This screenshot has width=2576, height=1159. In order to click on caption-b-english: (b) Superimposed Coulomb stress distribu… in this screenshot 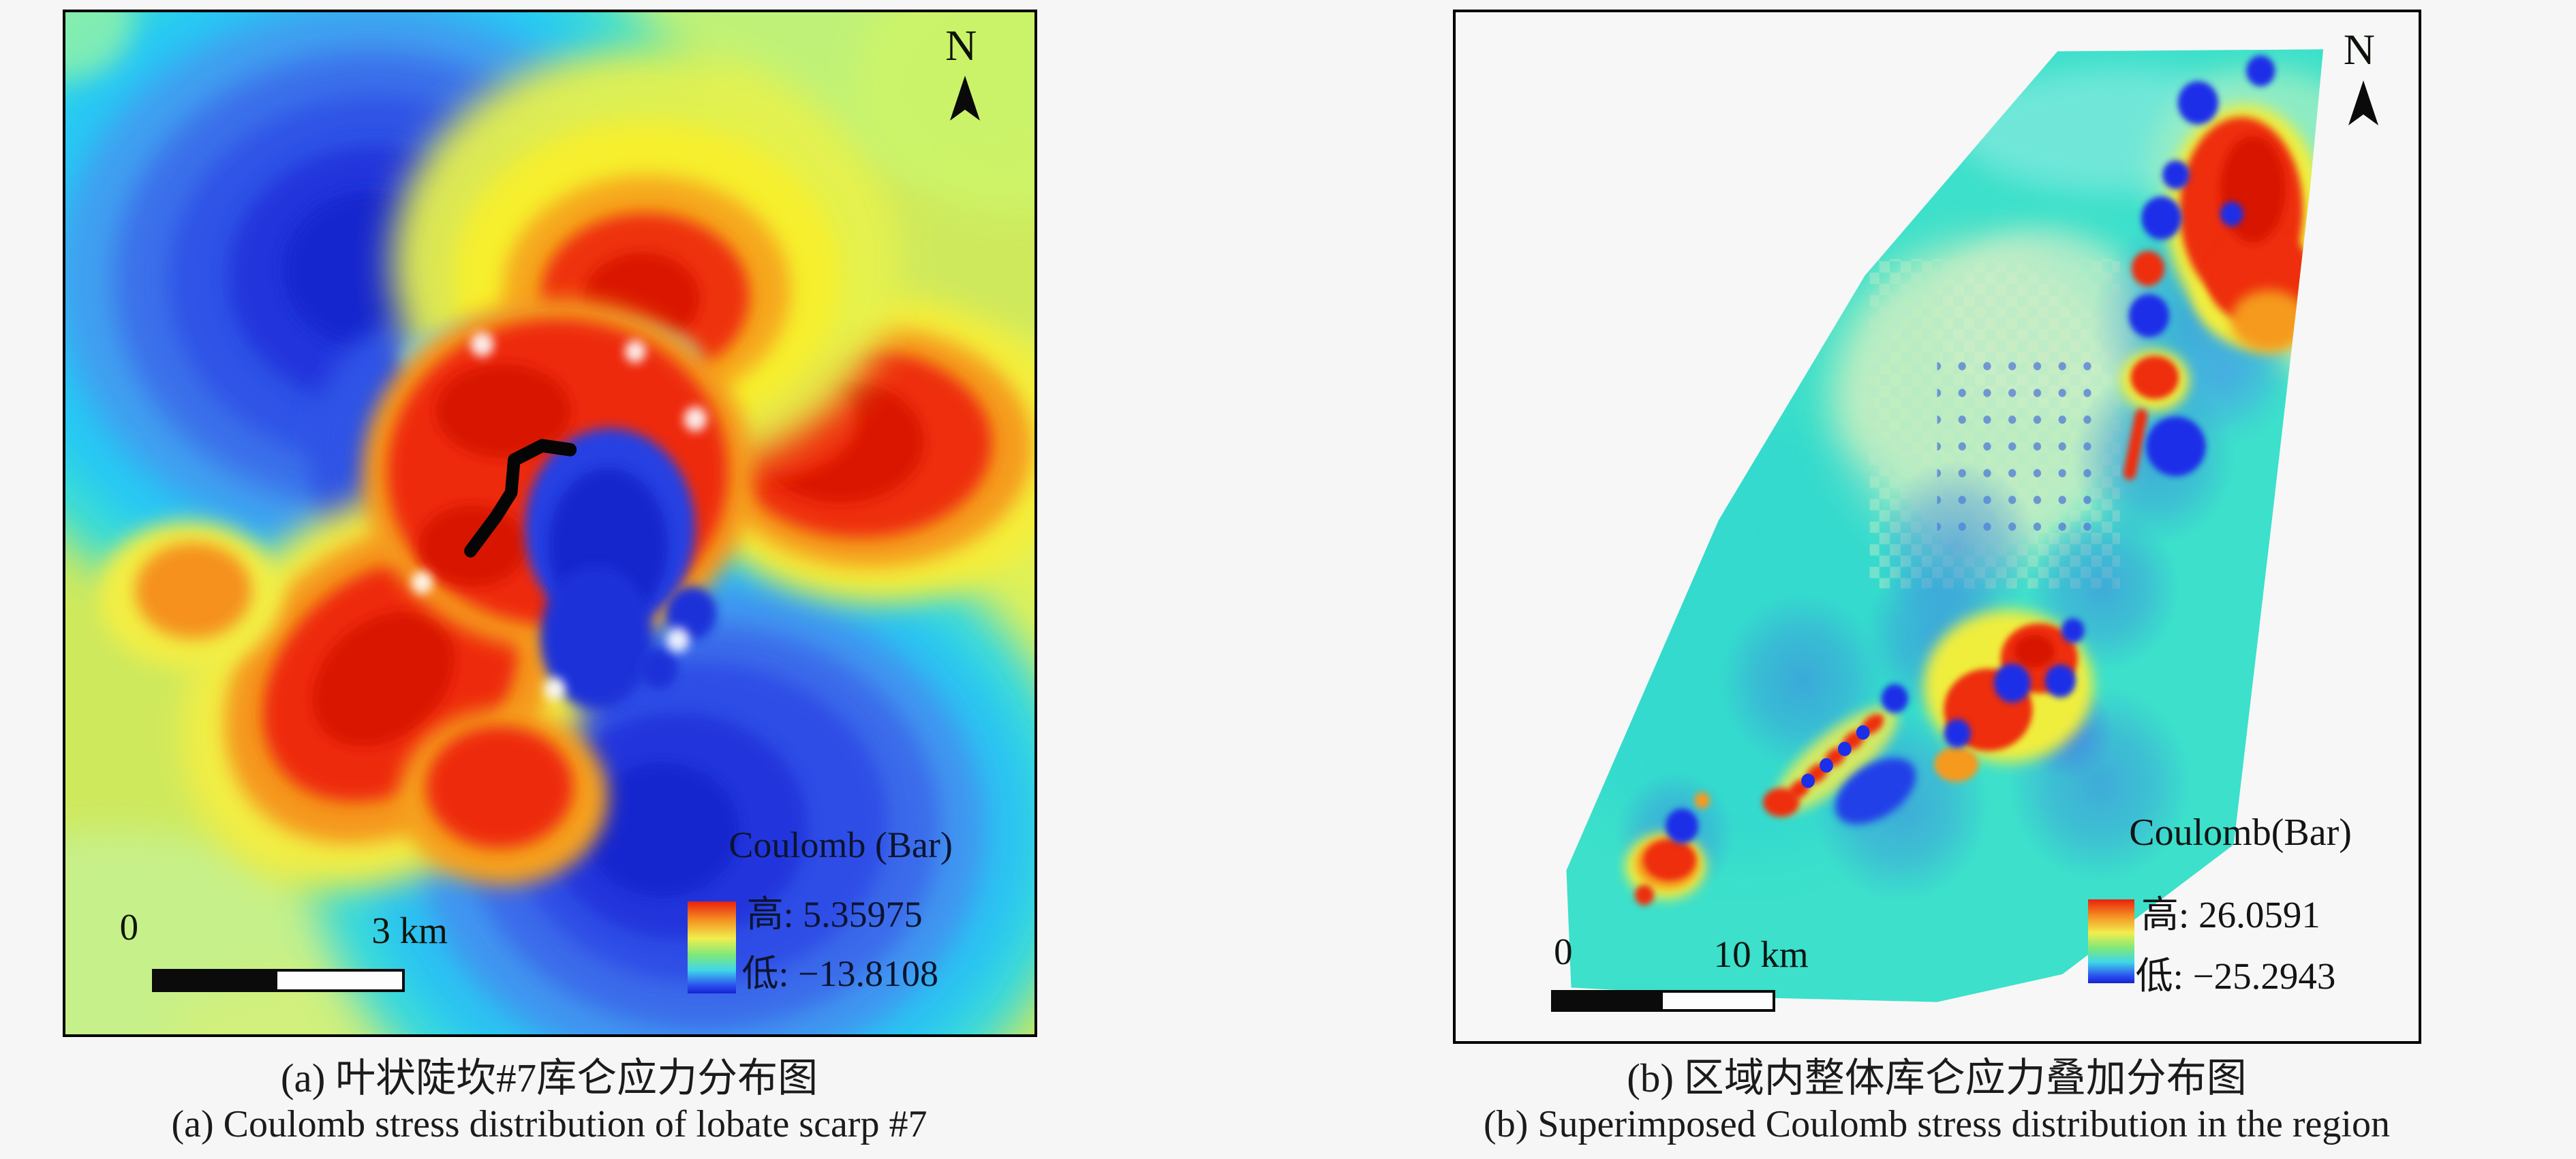, I will do `click(1937, 1124)`.